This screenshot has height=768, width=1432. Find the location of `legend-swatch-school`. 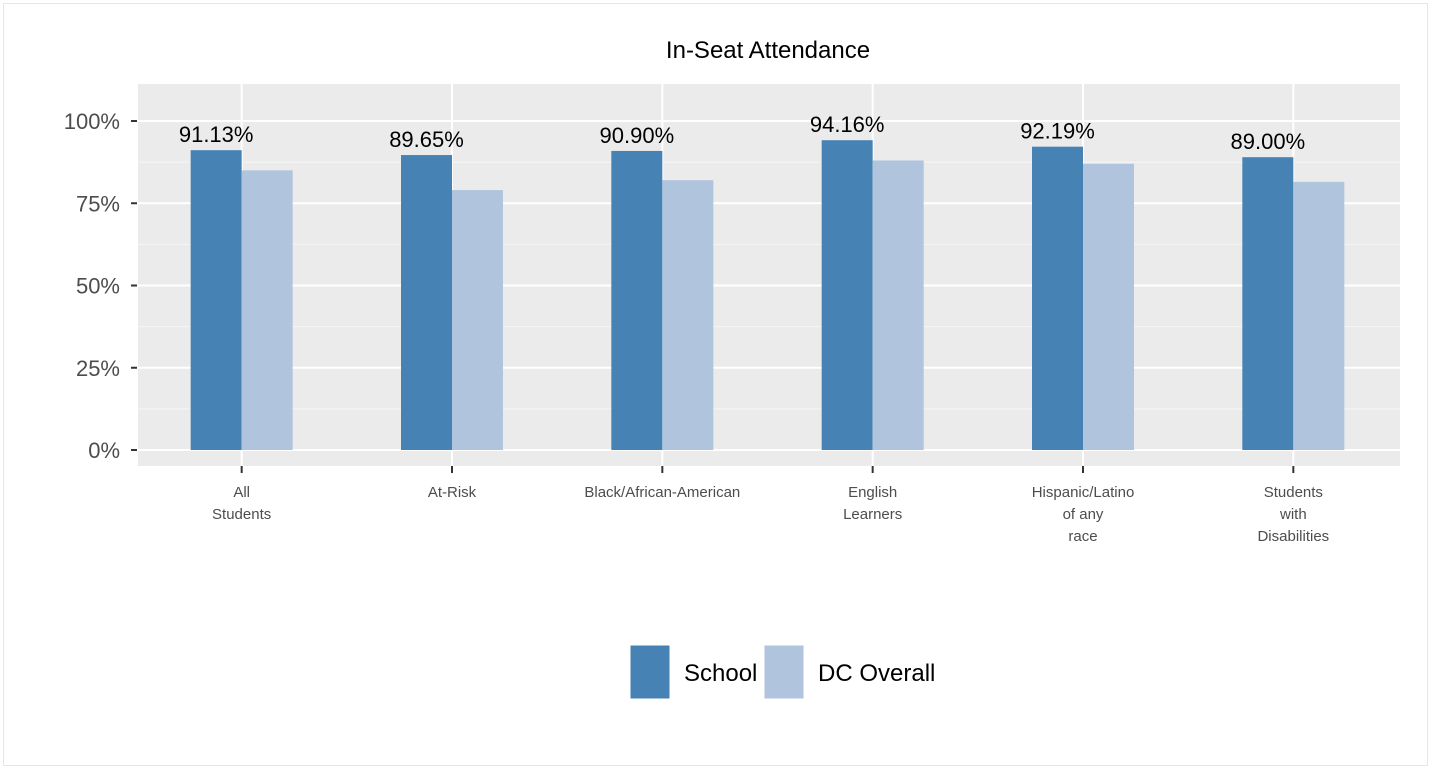

legend-swatch-school is located at coordinates (650, 672).